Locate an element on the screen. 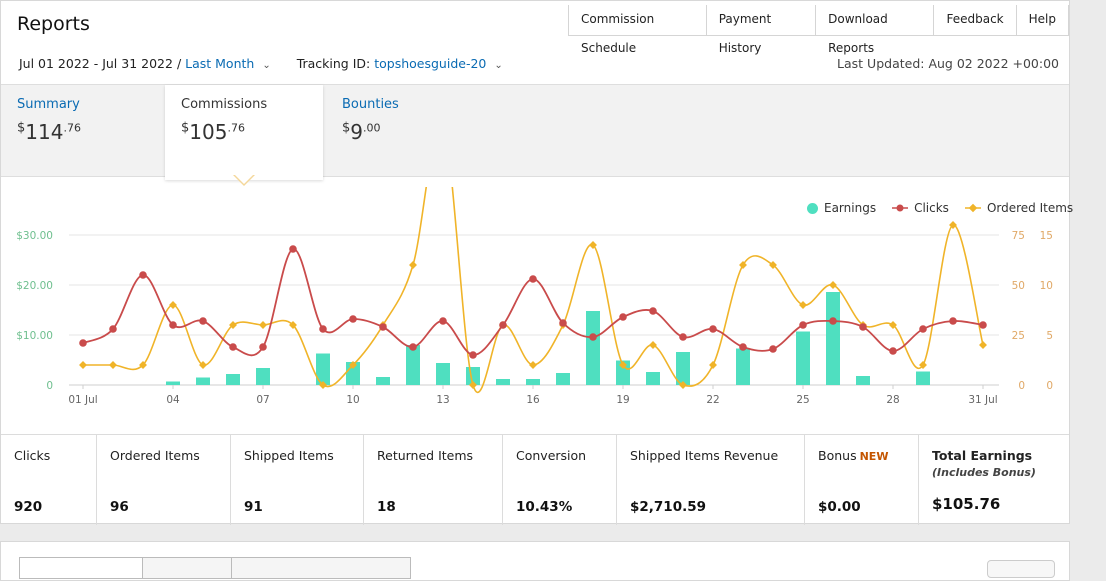 This screenshot has width=1106, height=581. commission-schedule-button: Commission Schedule is located at coordinates (638, 30).